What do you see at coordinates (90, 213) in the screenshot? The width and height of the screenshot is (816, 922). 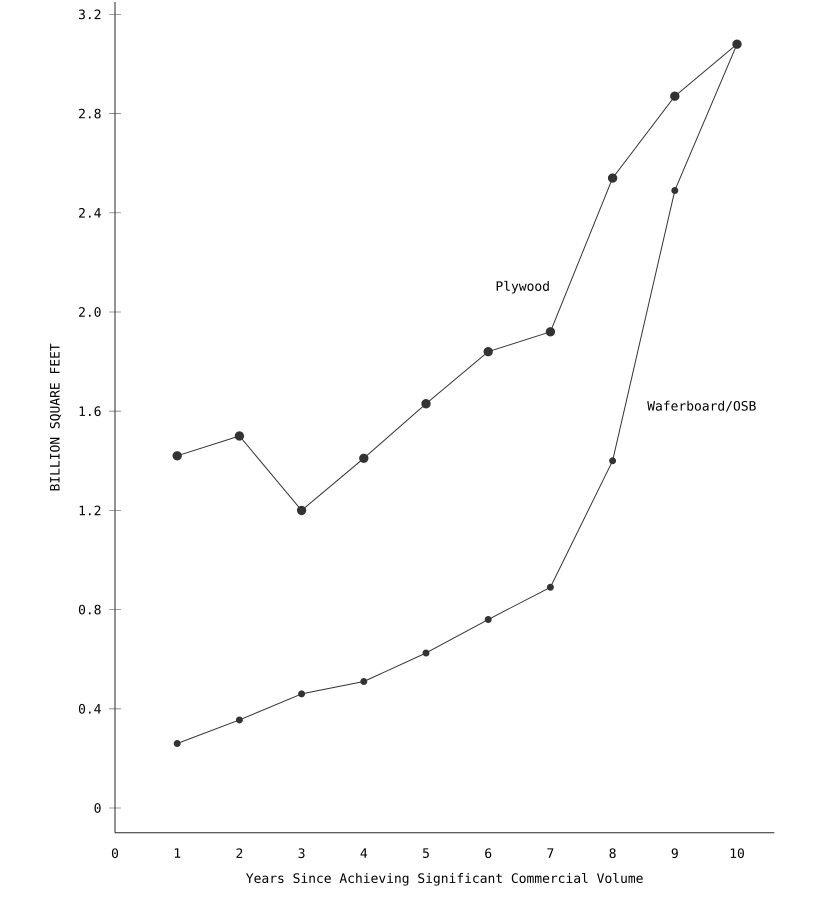 I see `y-tick-label: 2.4` at bounding box center [90, 213].